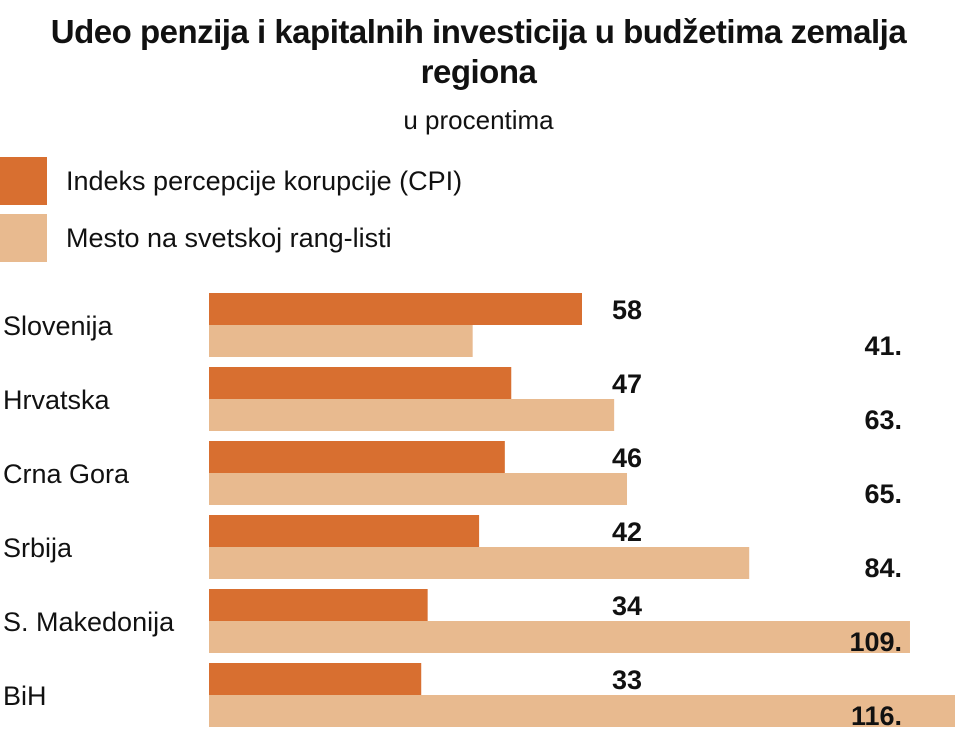 The width and height of the screenshot is (957, 737). Describe the element at coordinates (627, 384) in the screenshot. I see `value-label-cpi-hrvatska: 47` at that location.